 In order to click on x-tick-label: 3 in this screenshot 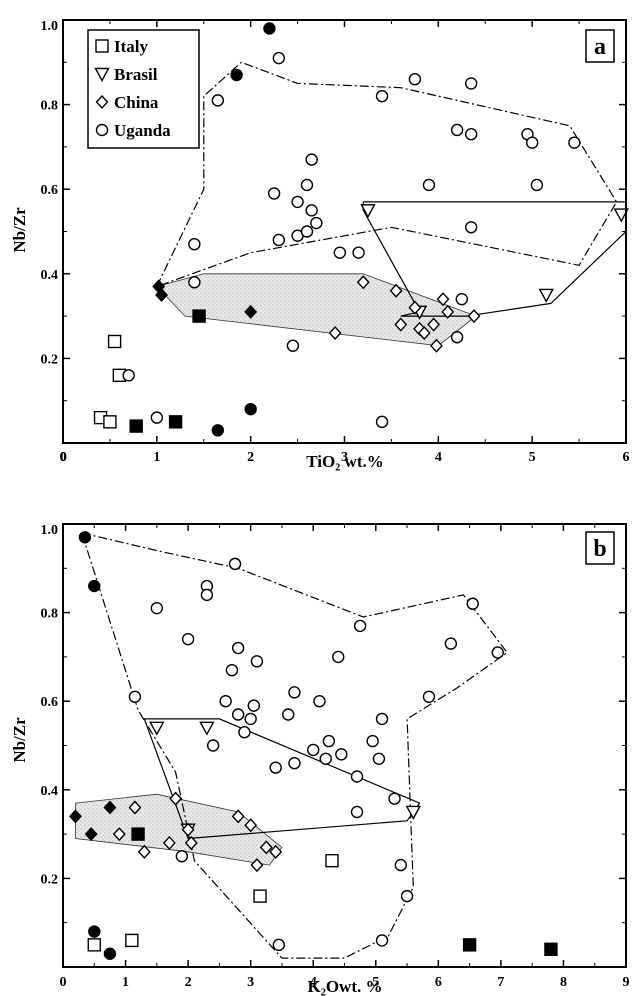, I will do `click(344, 457)`.